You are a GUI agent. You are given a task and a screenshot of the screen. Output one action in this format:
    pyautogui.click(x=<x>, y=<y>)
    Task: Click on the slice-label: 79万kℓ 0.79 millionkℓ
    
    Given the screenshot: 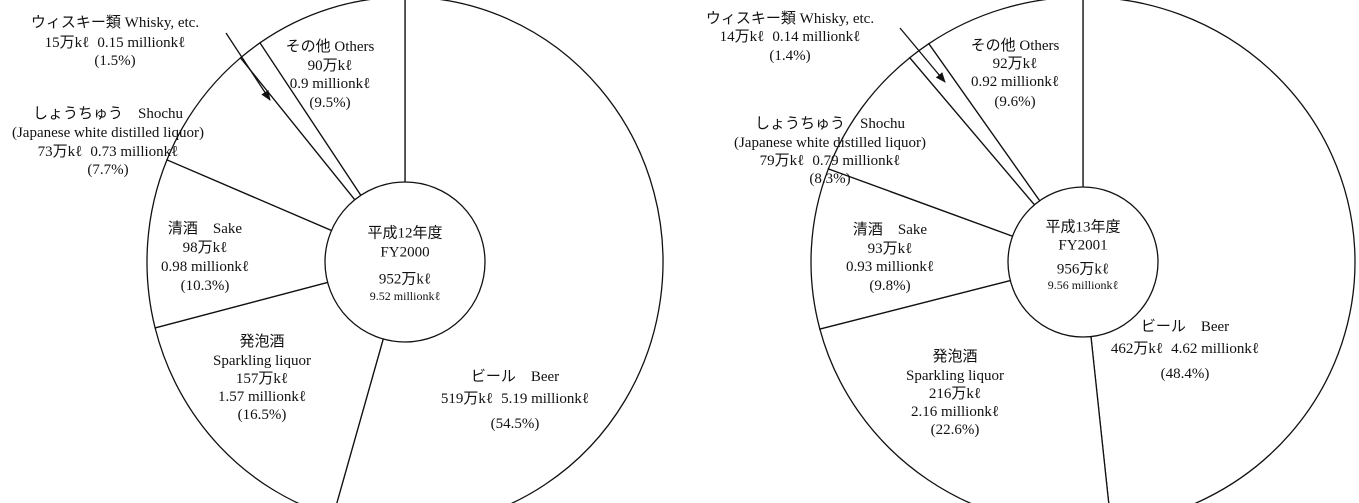 What is the action you would take?
    pyautogui.click(x=830, y=161)
    